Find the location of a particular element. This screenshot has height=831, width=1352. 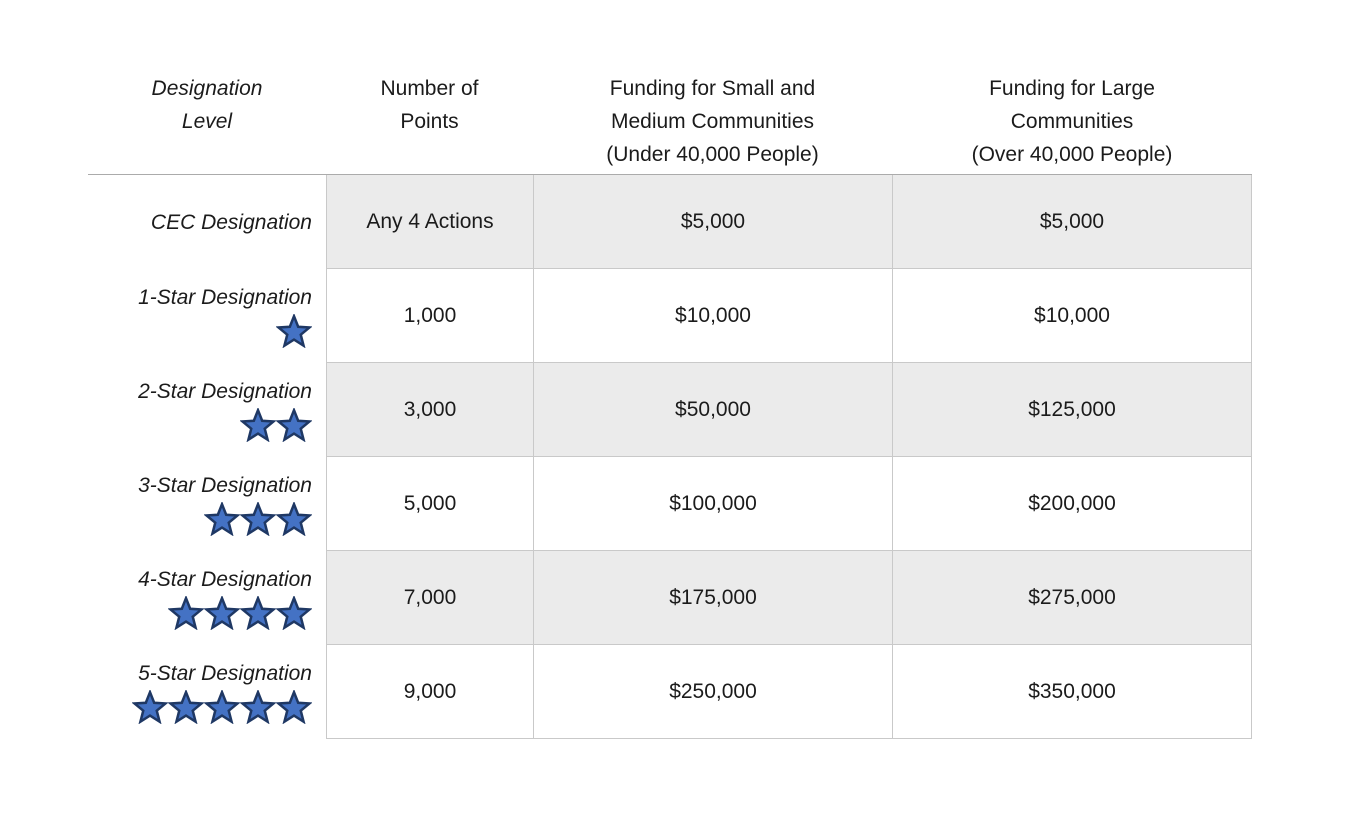

header-number-of-points: Number of Points is located at coordinates (429, 105).